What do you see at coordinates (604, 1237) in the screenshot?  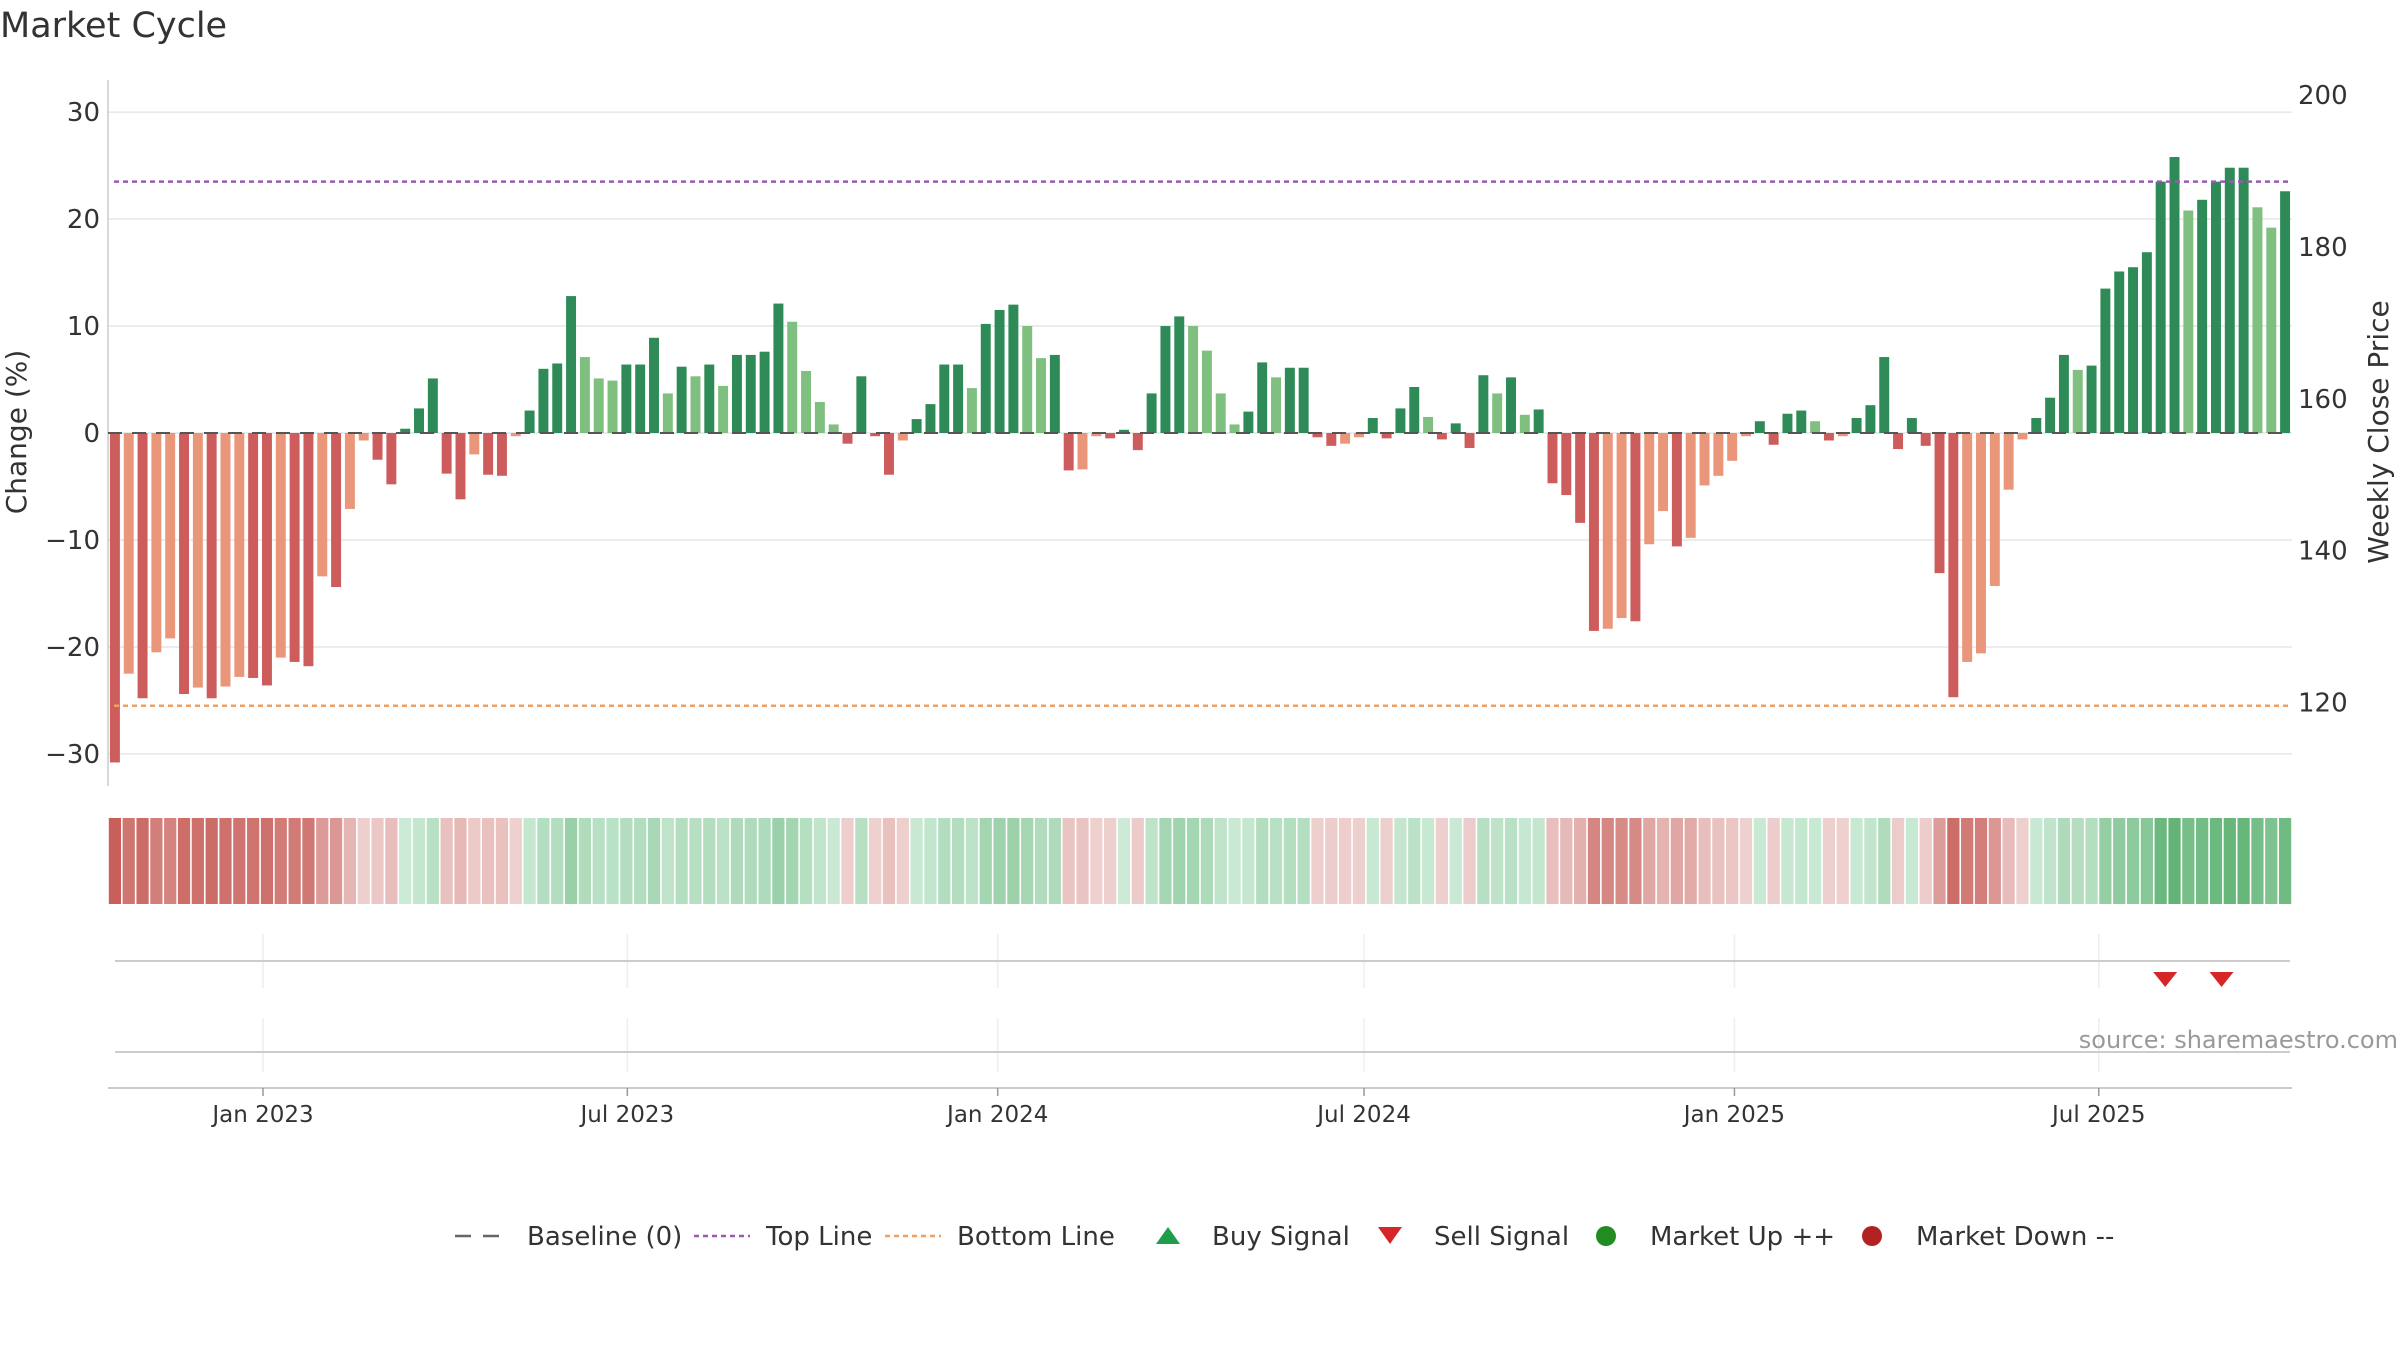 I see `legend-label: Baseline (0)` at bounding box center [604, 1237].